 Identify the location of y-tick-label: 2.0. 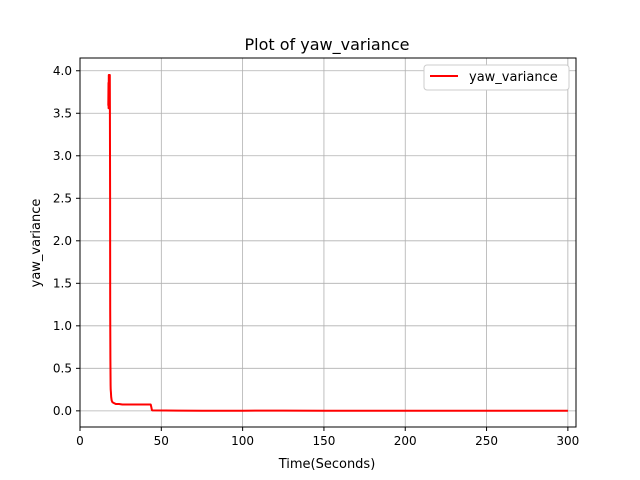
(62, 241).